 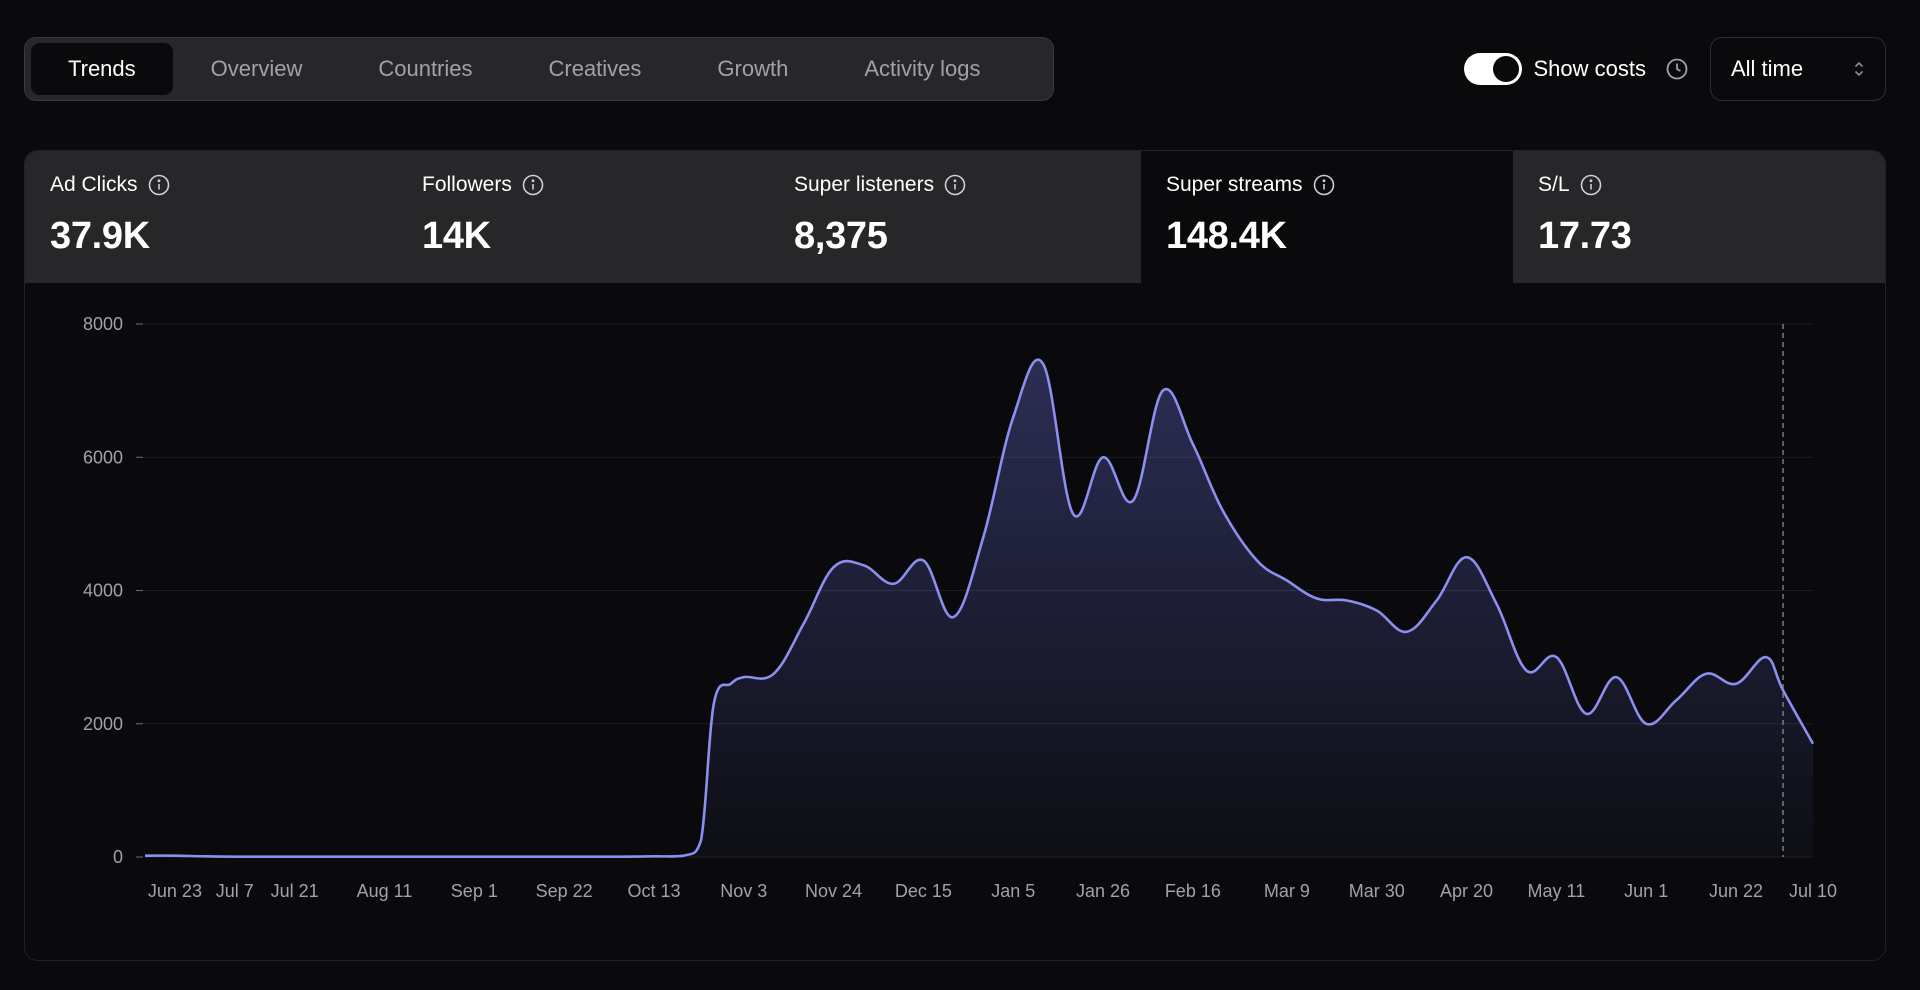 What do you see at coordinates (295, 891) in the screenshot?
I see `x-tick-label: Jul 21` at bounding box center [295, 891].